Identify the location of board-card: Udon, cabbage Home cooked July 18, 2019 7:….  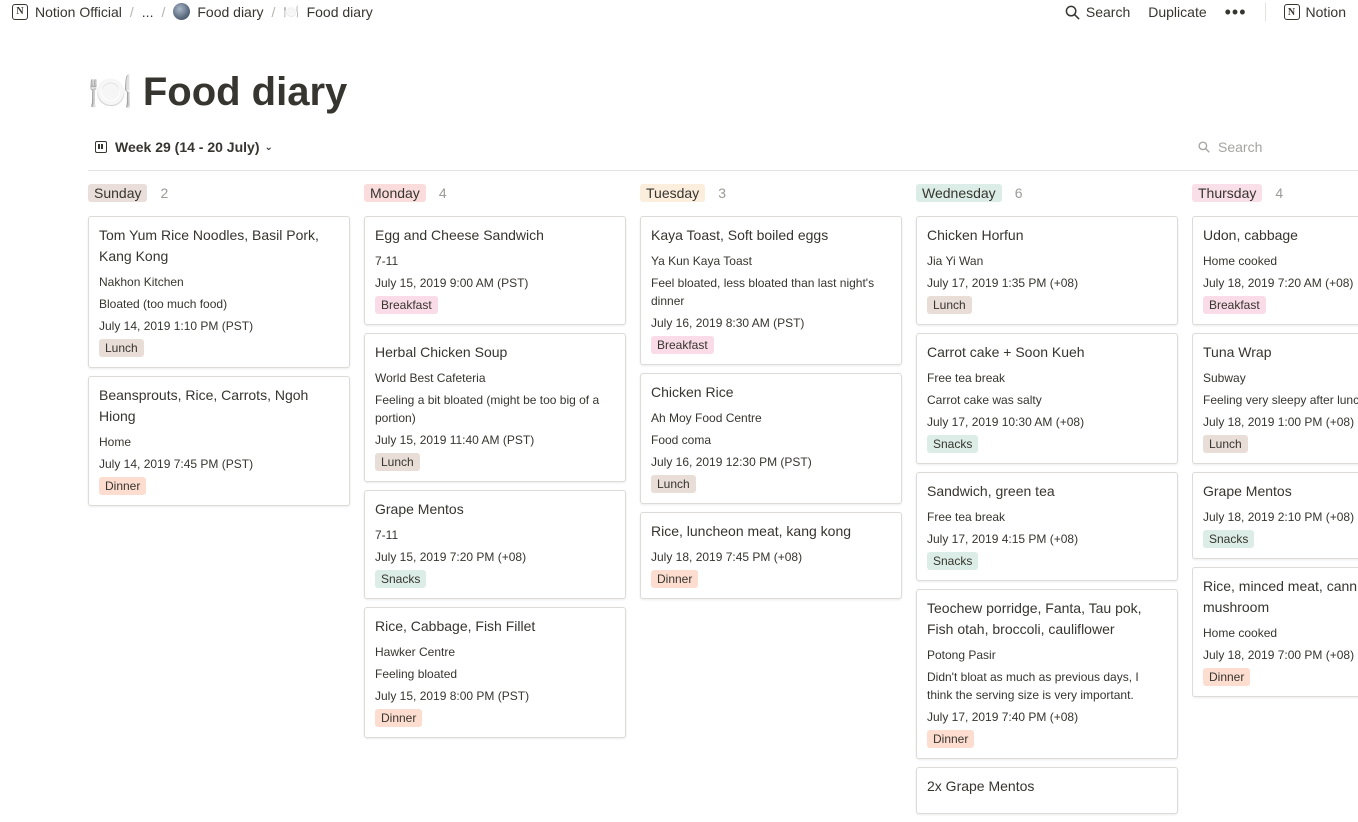
(1275, 270).